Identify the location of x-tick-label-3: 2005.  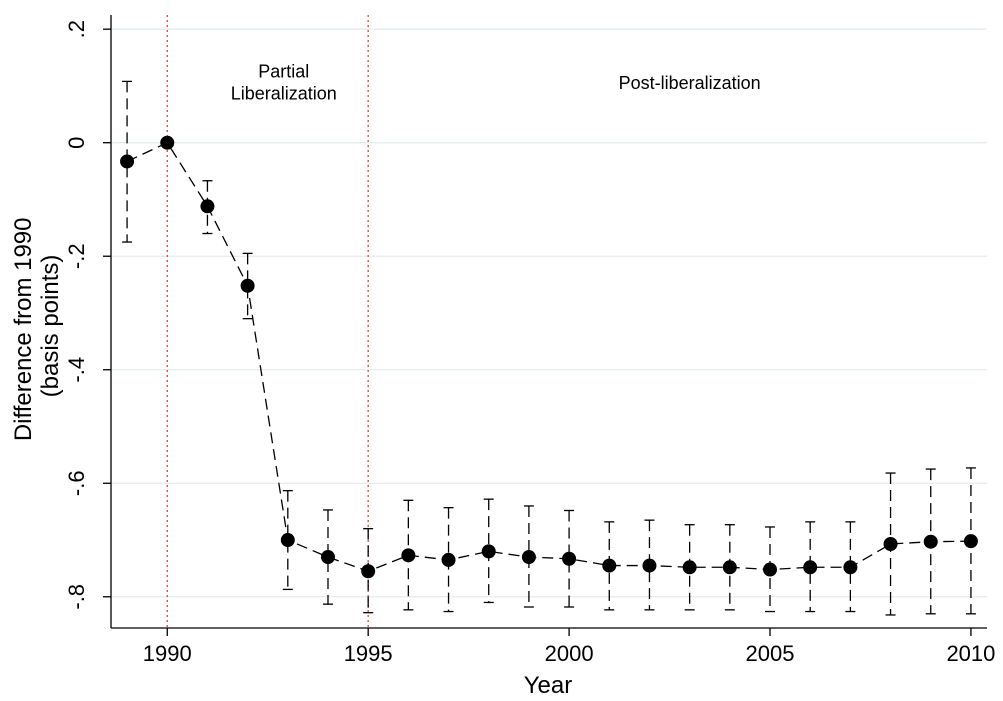
(770, 653).